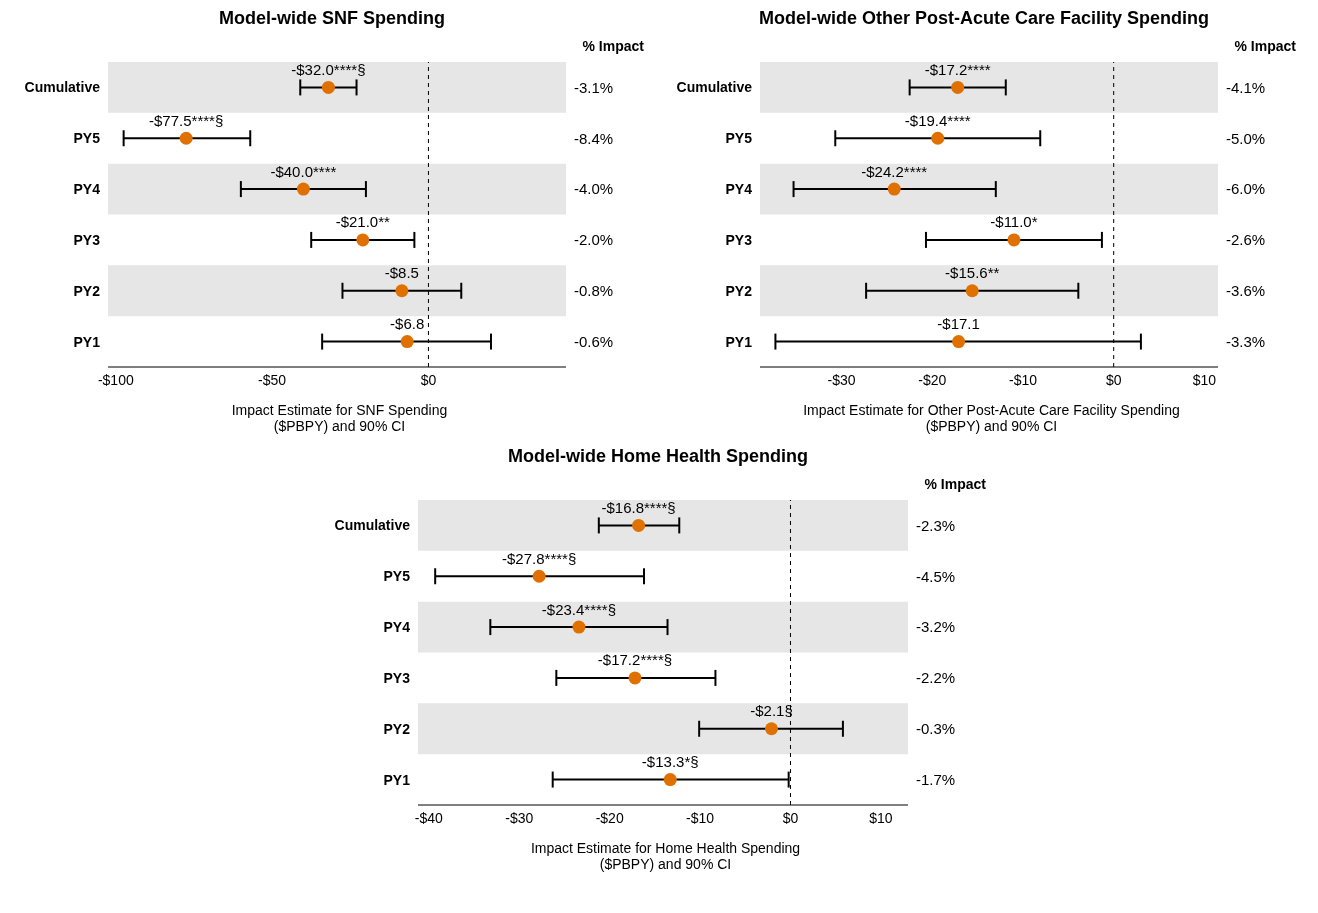  Describe the element at coordinates (958, 324) in the screenshot. I see `data-label: -$17.1` at that location.